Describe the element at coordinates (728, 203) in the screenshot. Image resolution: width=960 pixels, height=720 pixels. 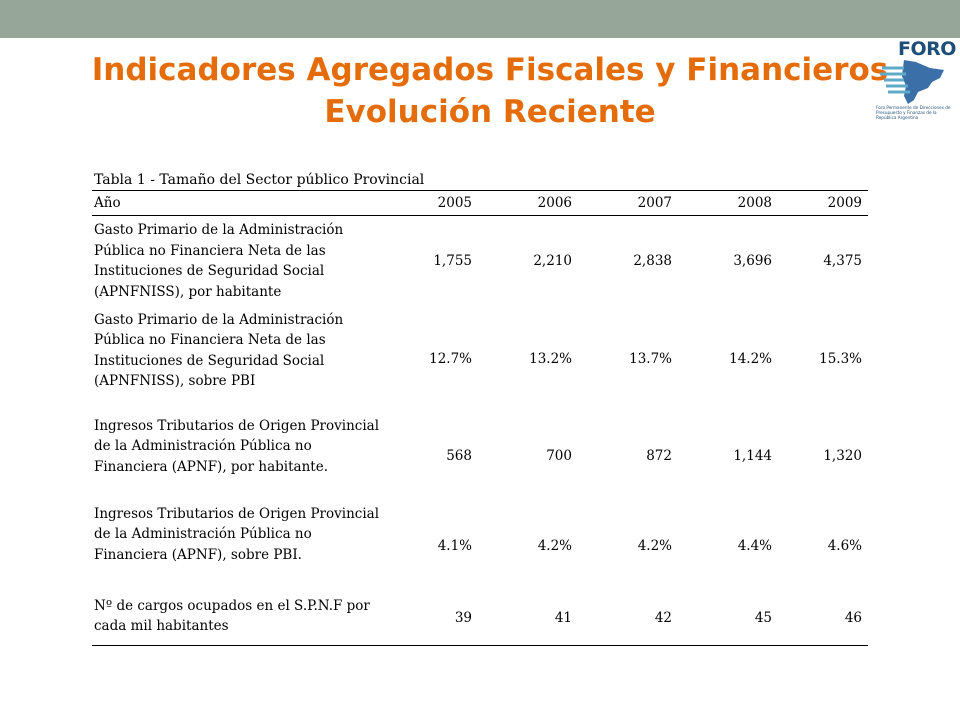
I see `column-header: 2008` at that location.